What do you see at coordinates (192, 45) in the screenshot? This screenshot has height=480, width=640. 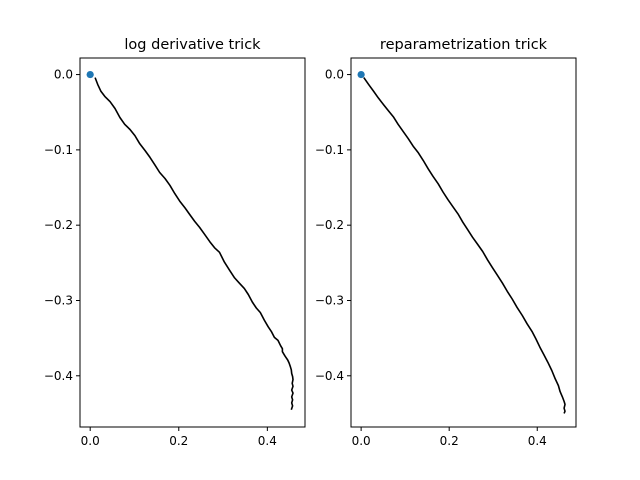 I see `chart-title: log derivative trick` at bounding box center [192, 45].